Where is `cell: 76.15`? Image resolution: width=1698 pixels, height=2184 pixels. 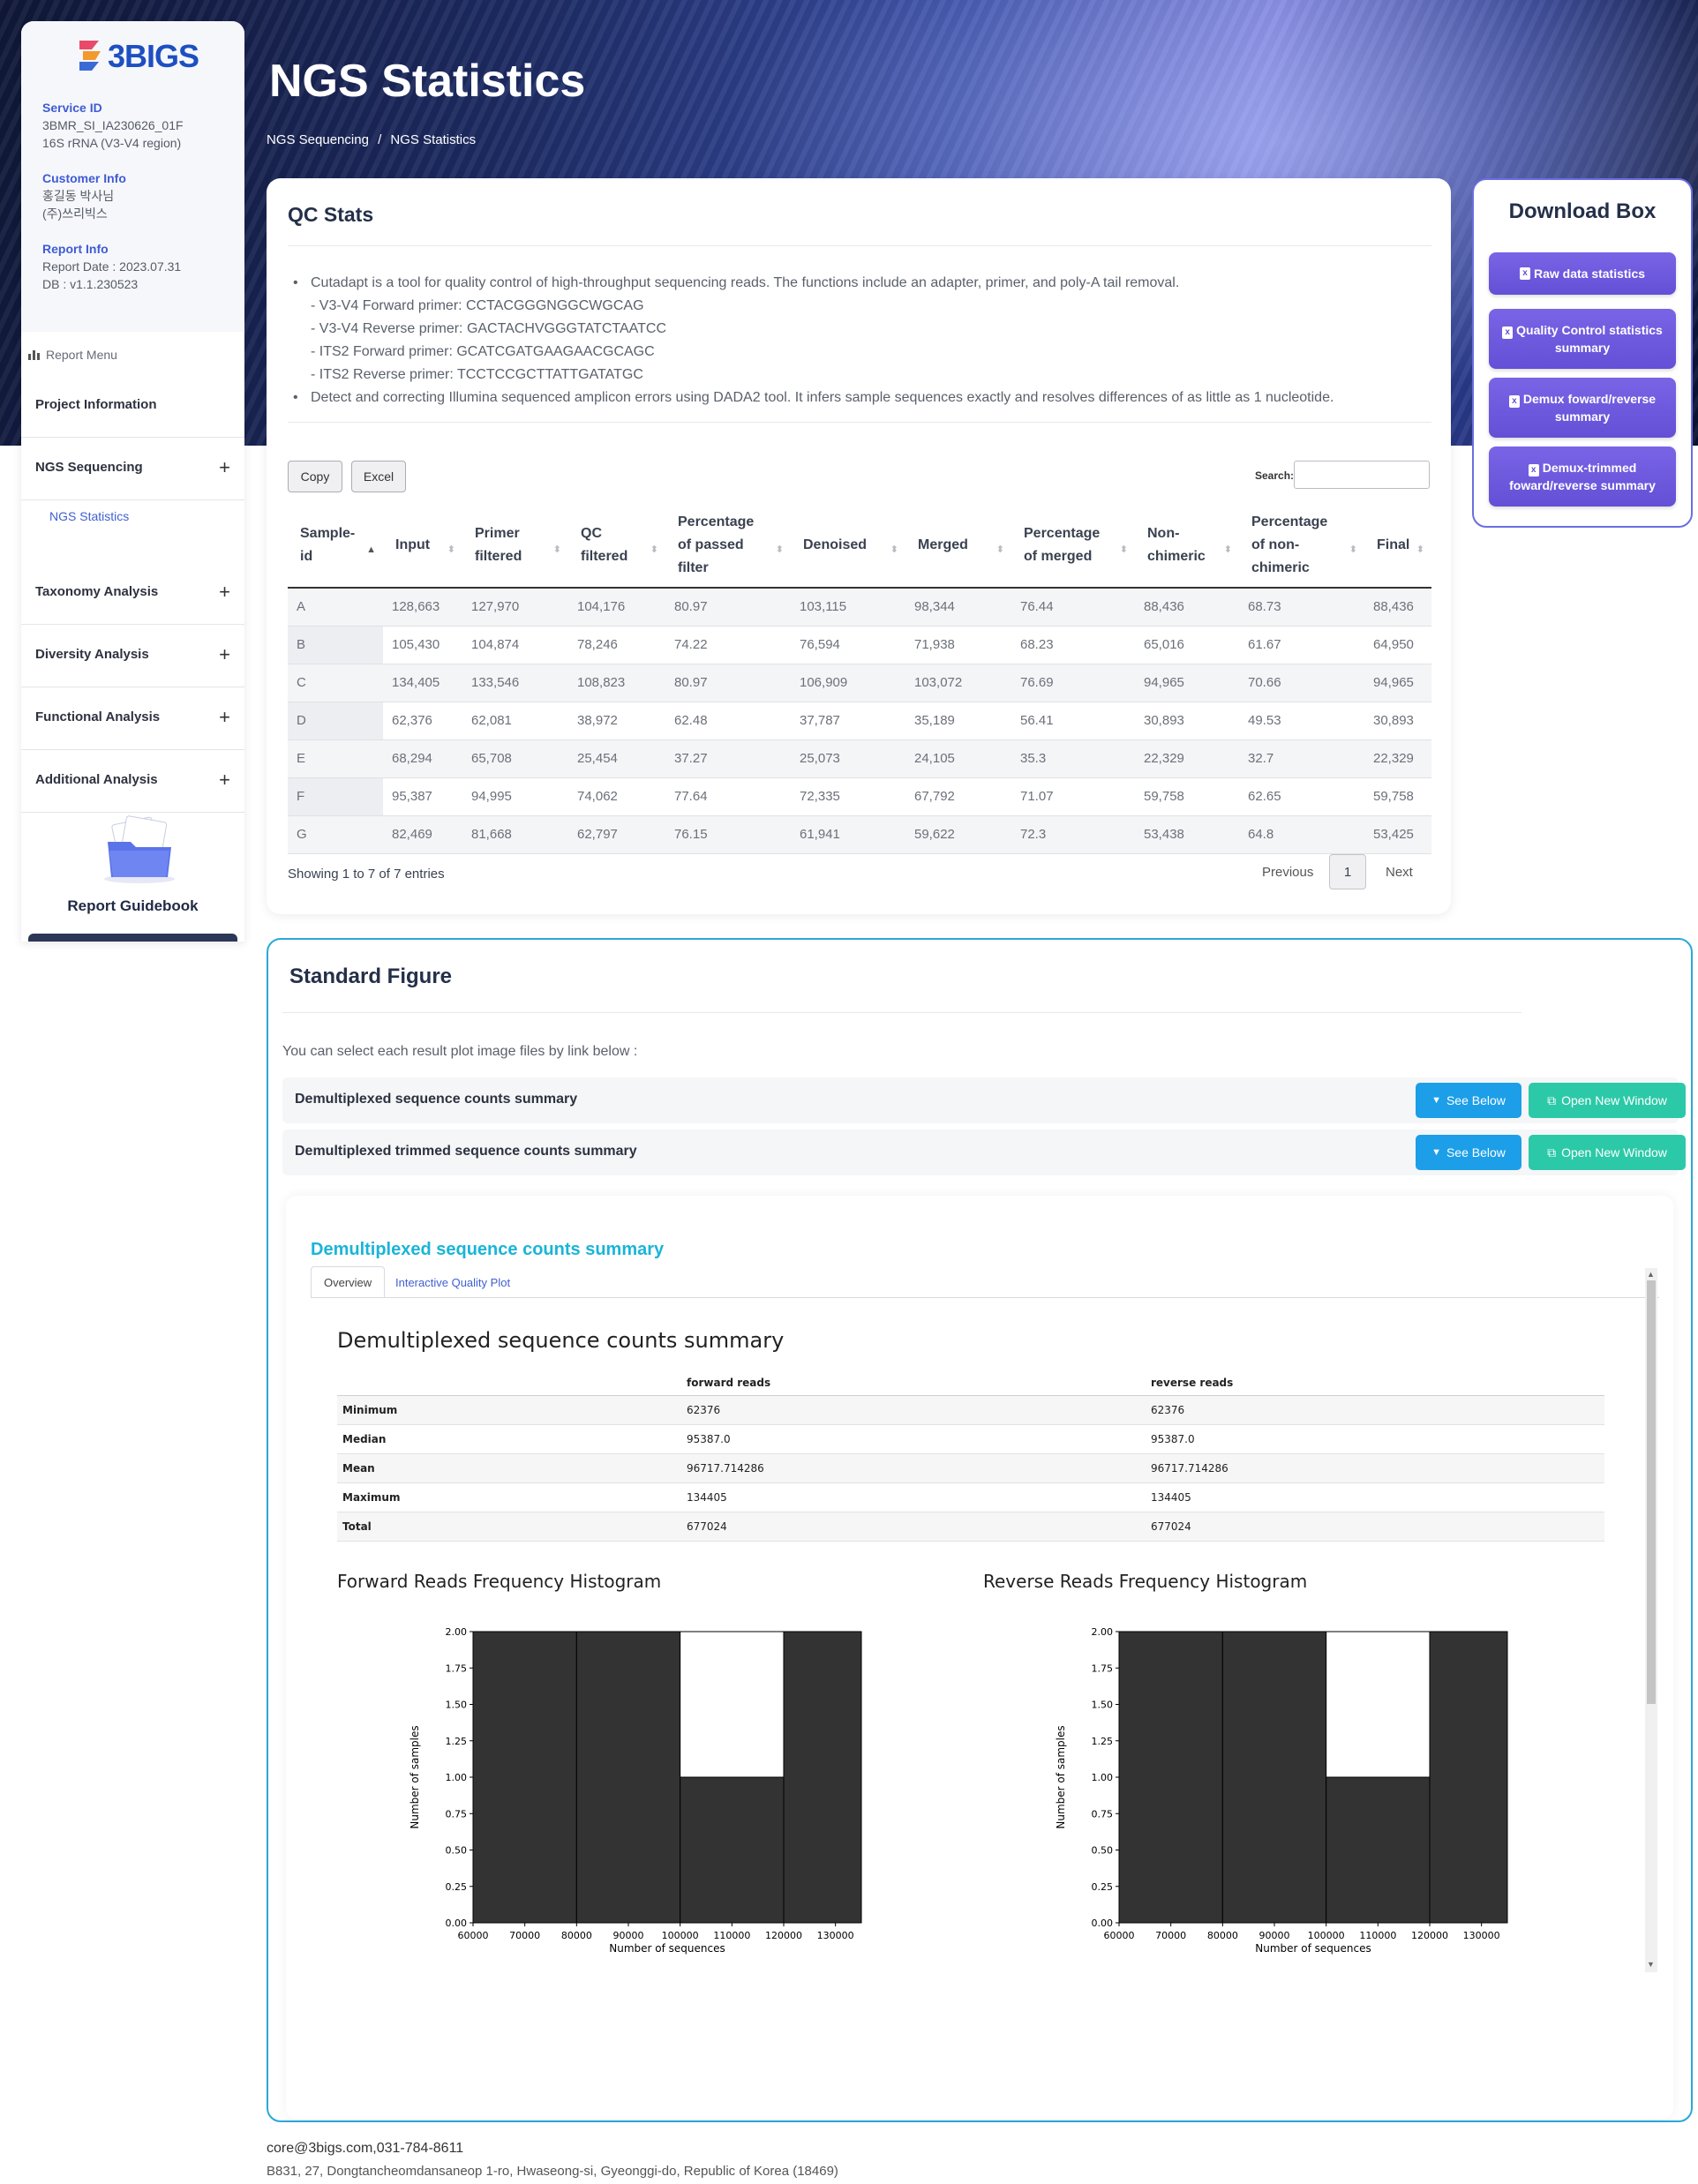 cell: 76.15 is located at coordinates (728, 834).